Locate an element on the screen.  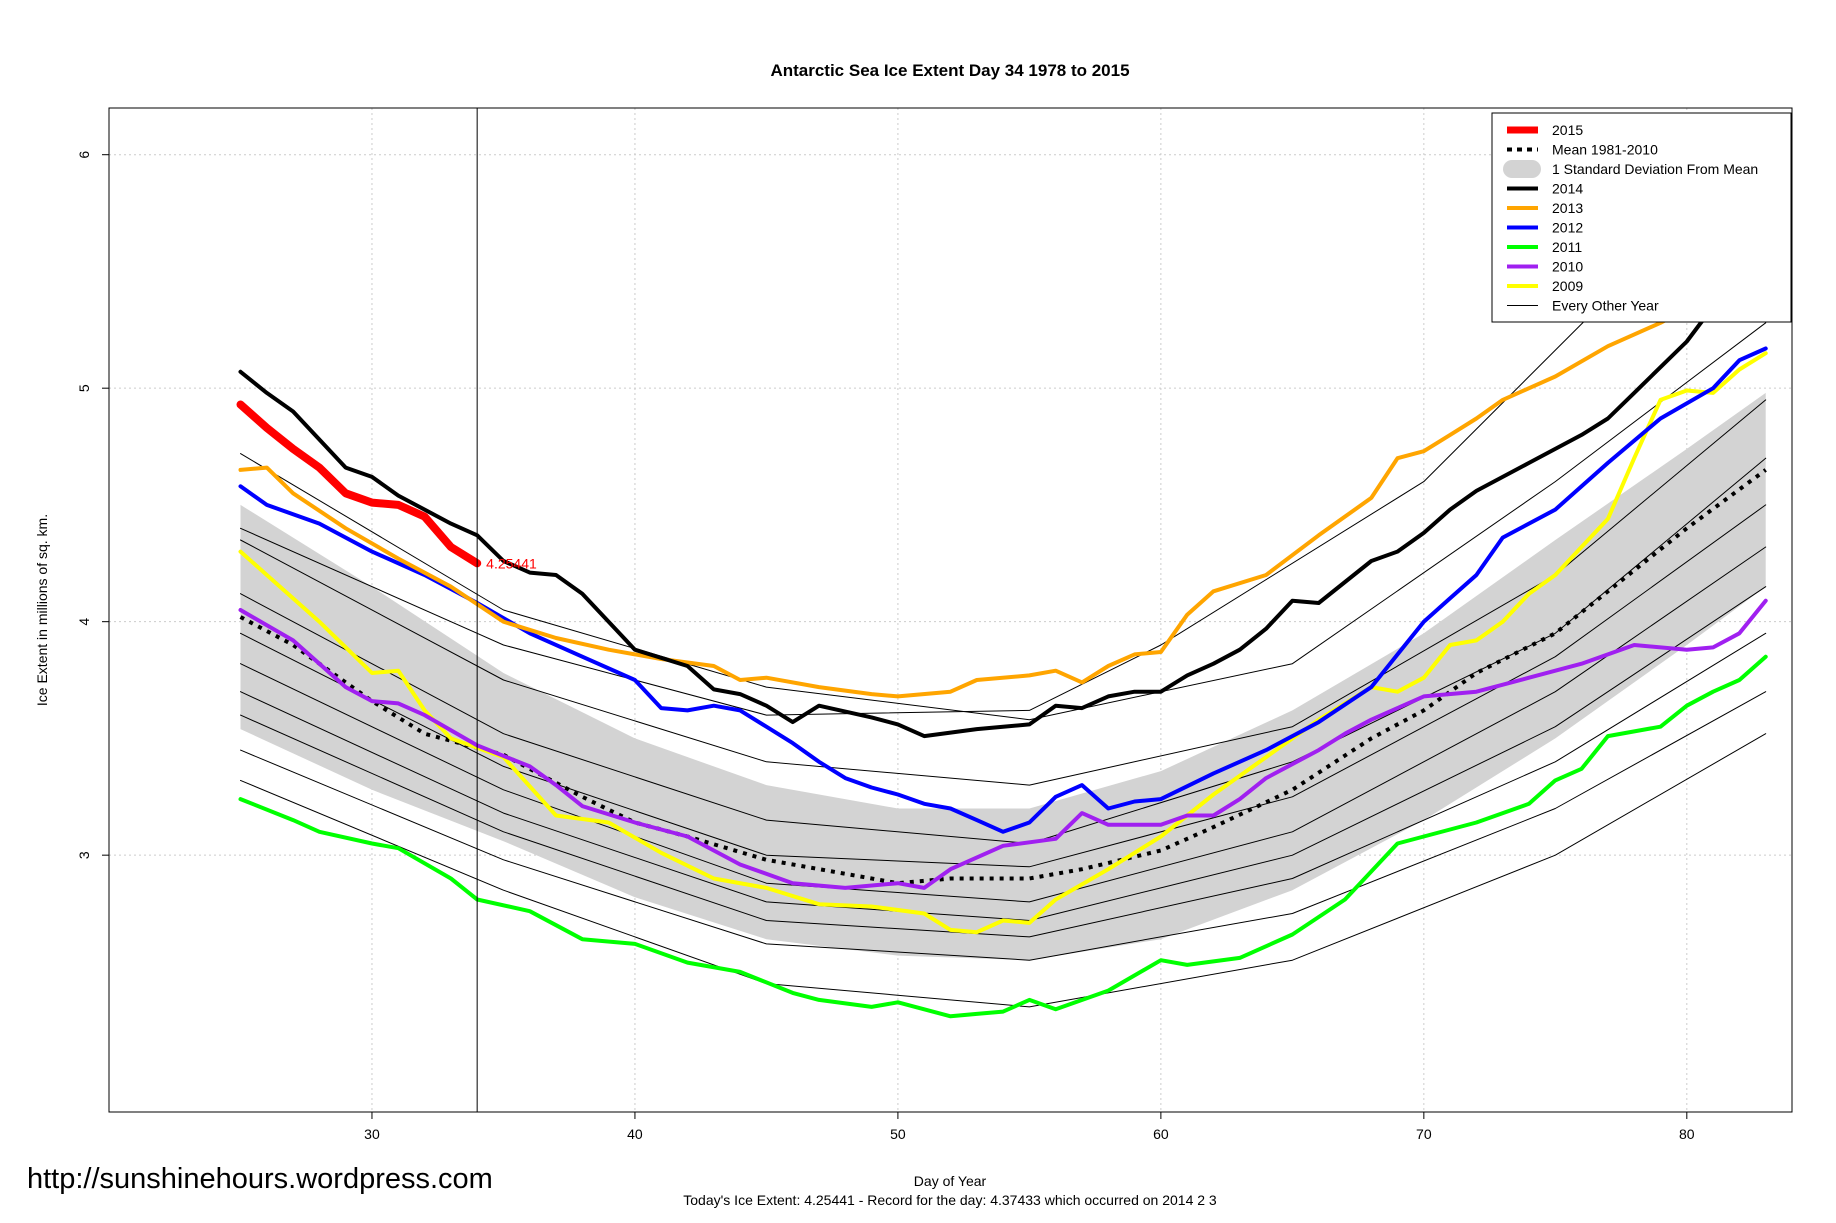
legend-item-2013: 2013 is located at coordinates (1545, 208).